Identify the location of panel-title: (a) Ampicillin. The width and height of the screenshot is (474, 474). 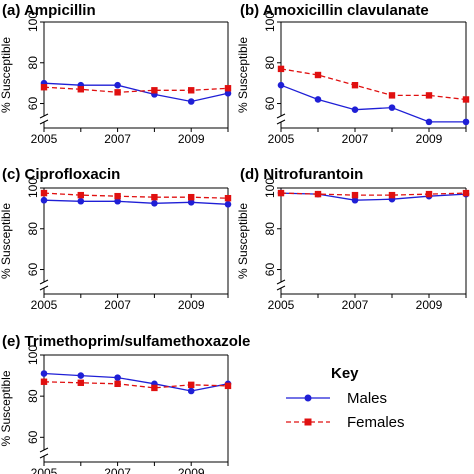
(49, 10).